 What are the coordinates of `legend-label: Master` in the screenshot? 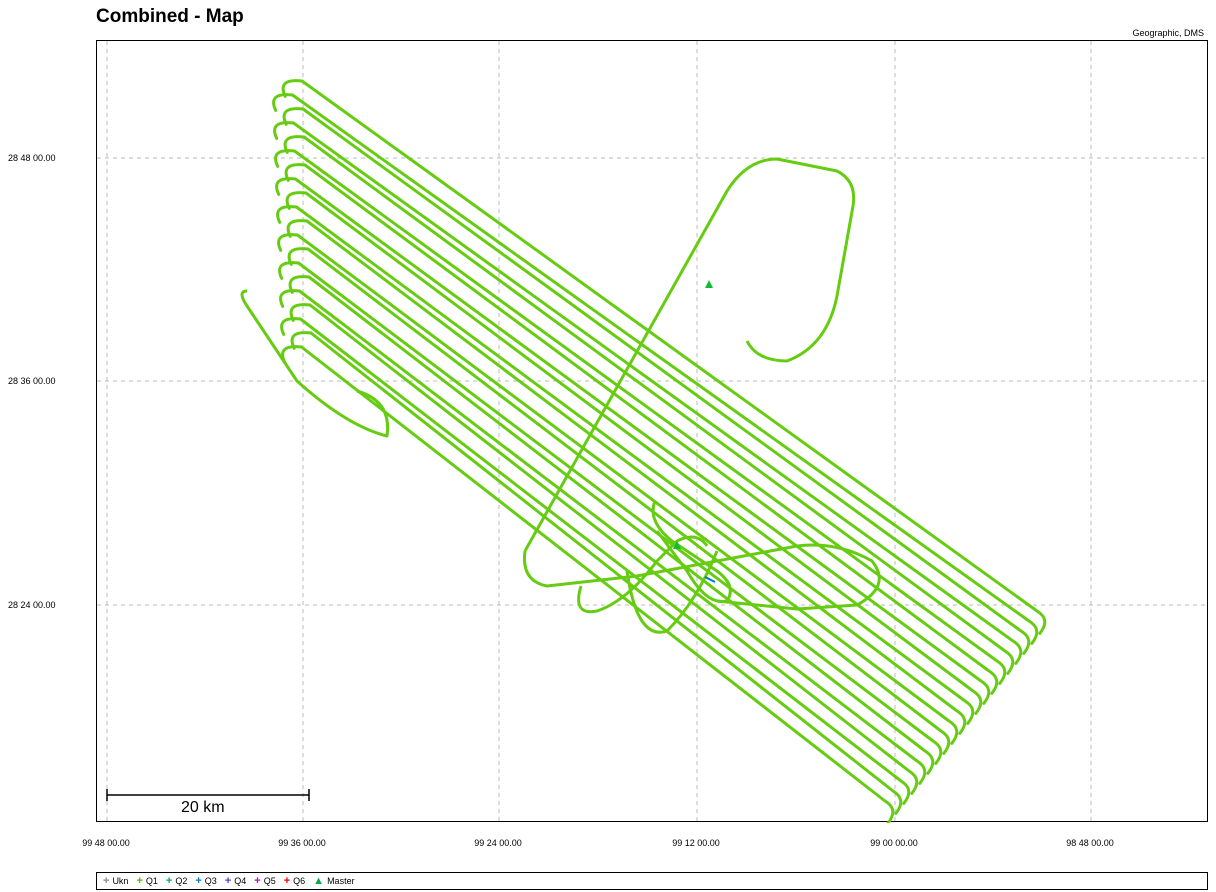 It's located at (341, 881).